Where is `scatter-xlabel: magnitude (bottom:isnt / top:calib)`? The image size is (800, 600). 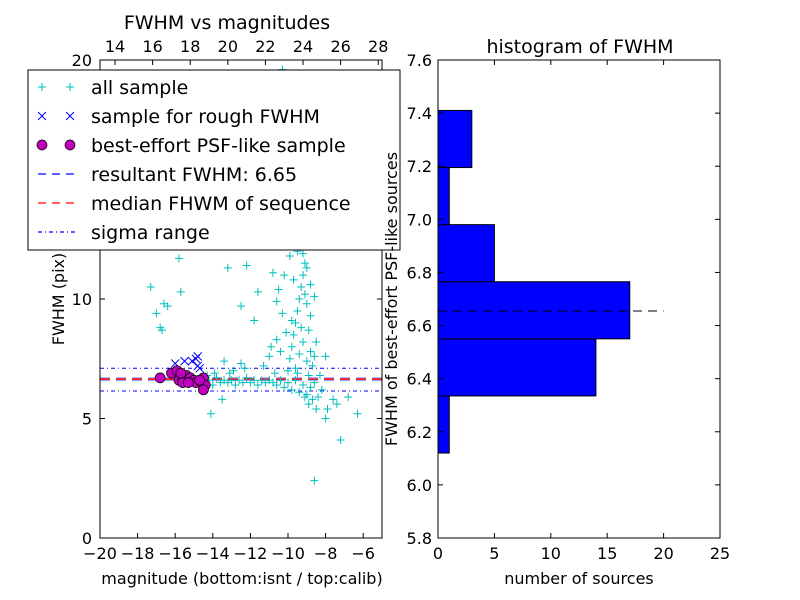
scatter-xlabel: magnitude (bottom:isnt / top:calib) is located at coordinates (241, 578).